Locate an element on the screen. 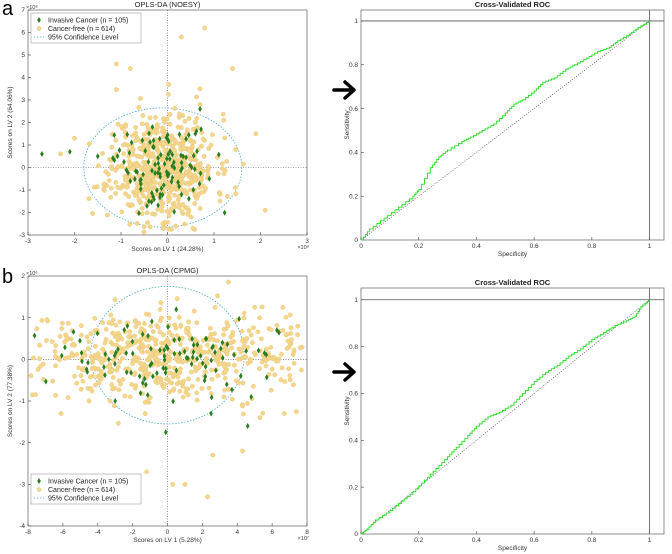  legend-entry: Cancer-free (n = 614) is located at coordinates (81, 490).